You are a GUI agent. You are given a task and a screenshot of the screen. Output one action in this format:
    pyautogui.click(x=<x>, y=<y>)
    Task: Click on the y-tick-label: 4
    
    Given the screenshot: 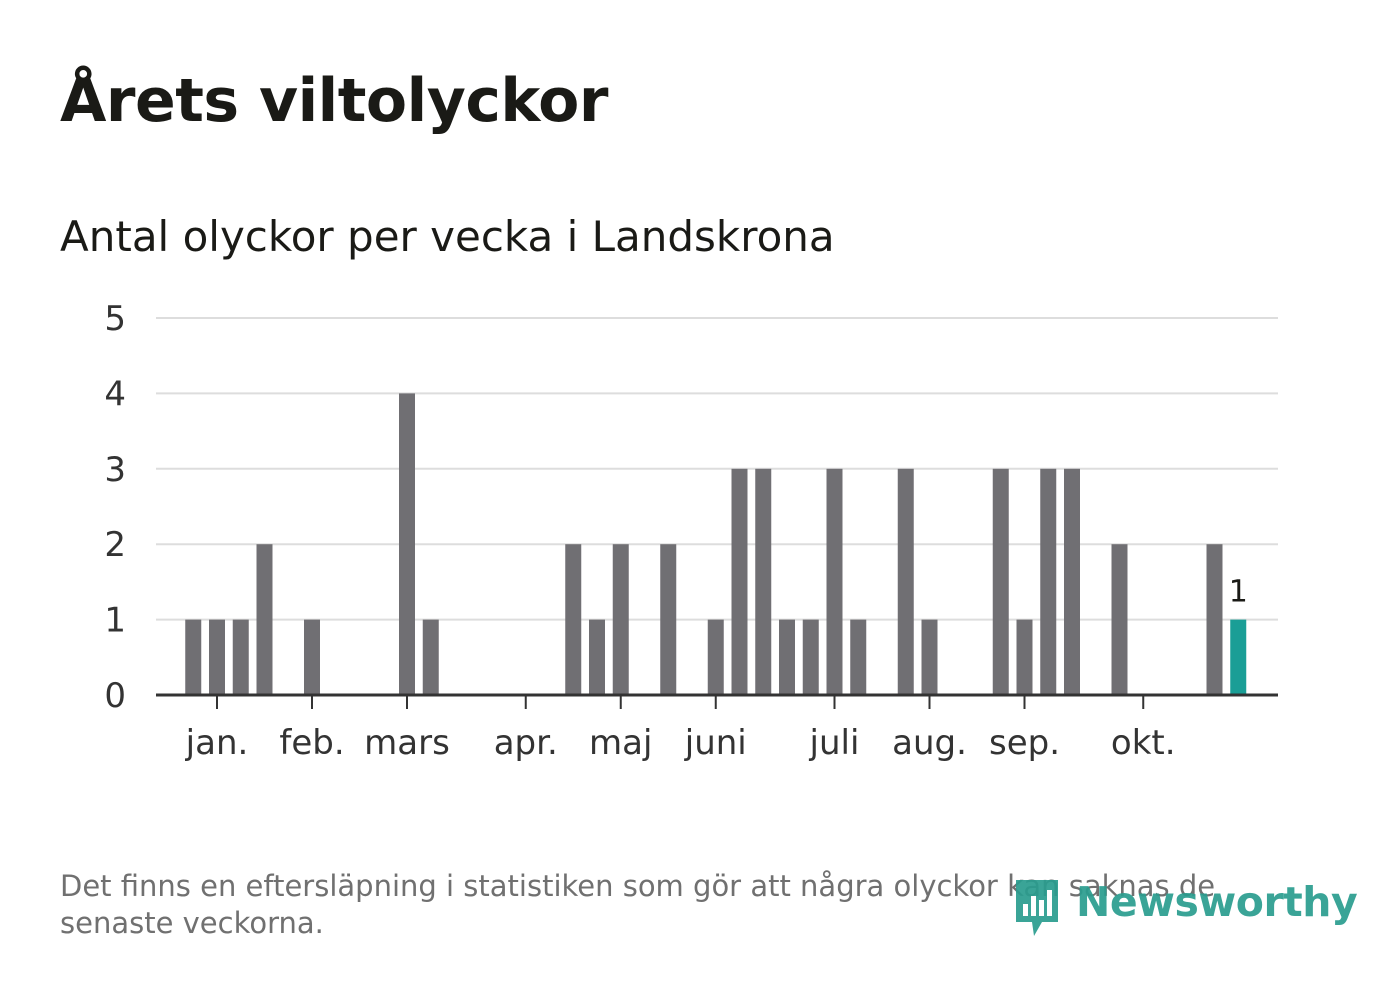 What is the action you would take?
    pyautogui.click(x=115, y=394)
    